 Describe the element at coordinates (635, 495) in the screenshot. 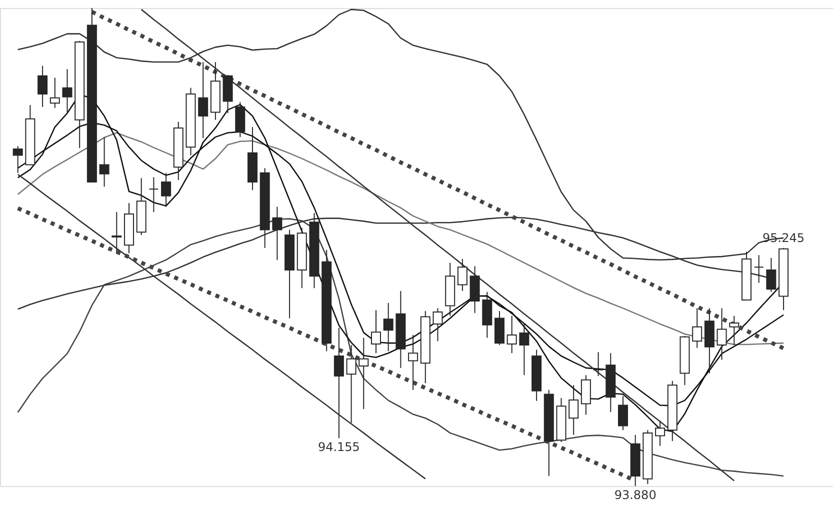

I see `annotation: 93.880` at that location.